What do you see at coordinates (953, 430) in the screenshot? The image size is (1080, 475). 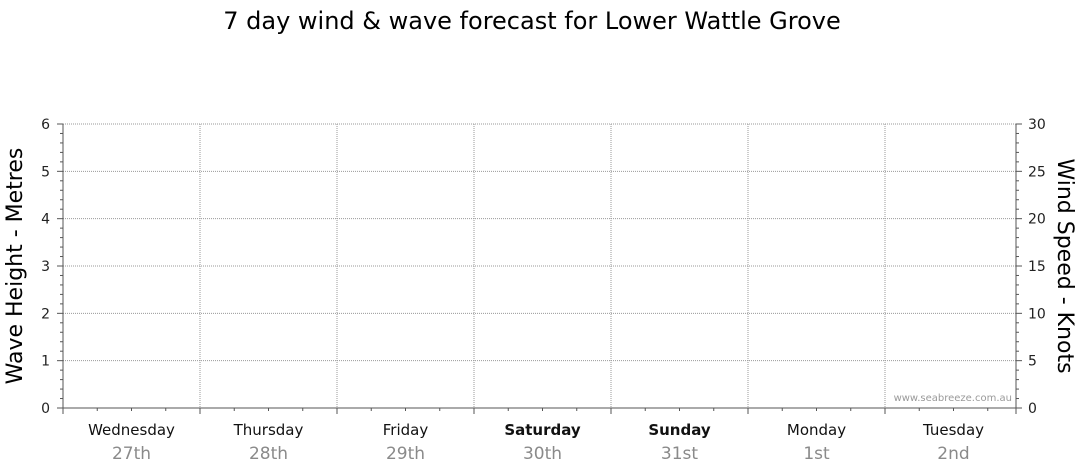 I see `day-name-label: Tuesday` at bounding box center [953, 430].